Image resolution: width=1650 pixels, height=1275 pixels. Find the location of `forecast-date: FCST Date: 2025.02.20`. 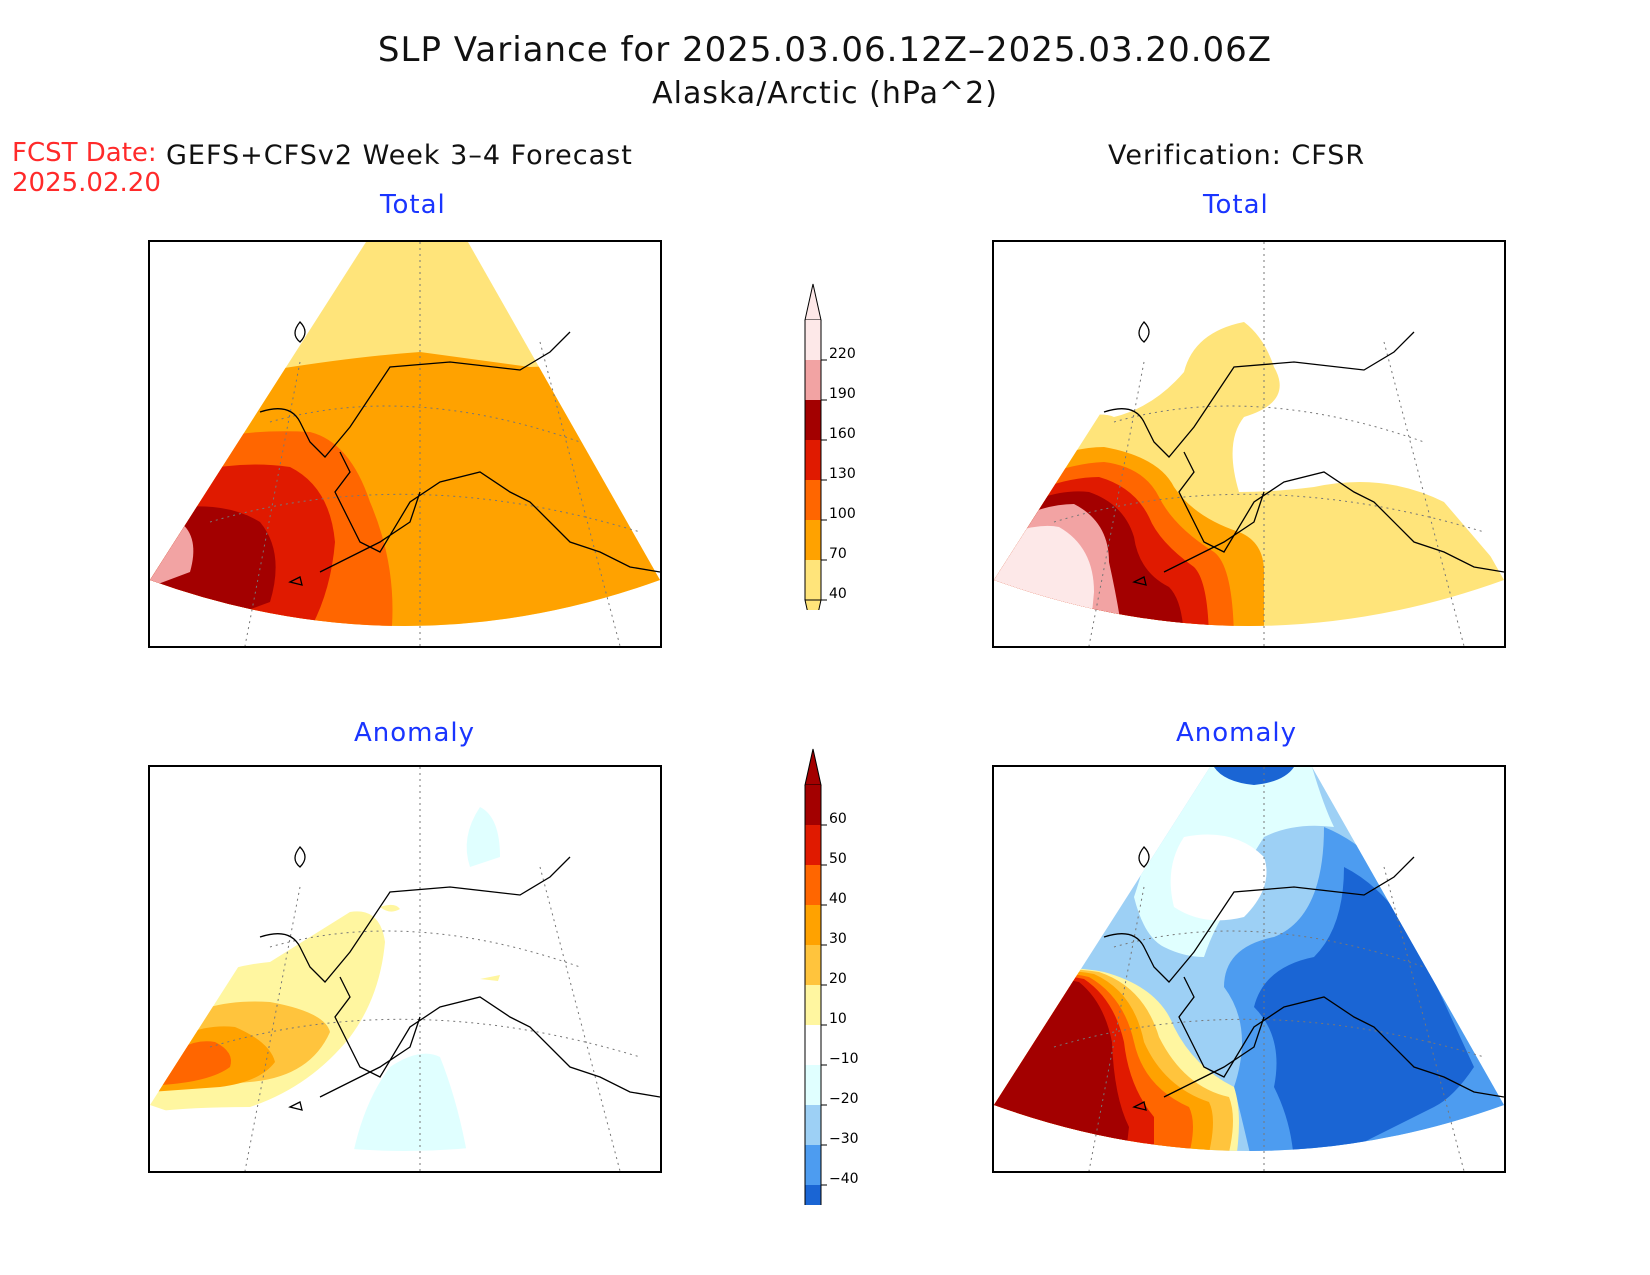

forecast-date: FCST Date: 2025.02.20 is located at coordinates (86, 168).